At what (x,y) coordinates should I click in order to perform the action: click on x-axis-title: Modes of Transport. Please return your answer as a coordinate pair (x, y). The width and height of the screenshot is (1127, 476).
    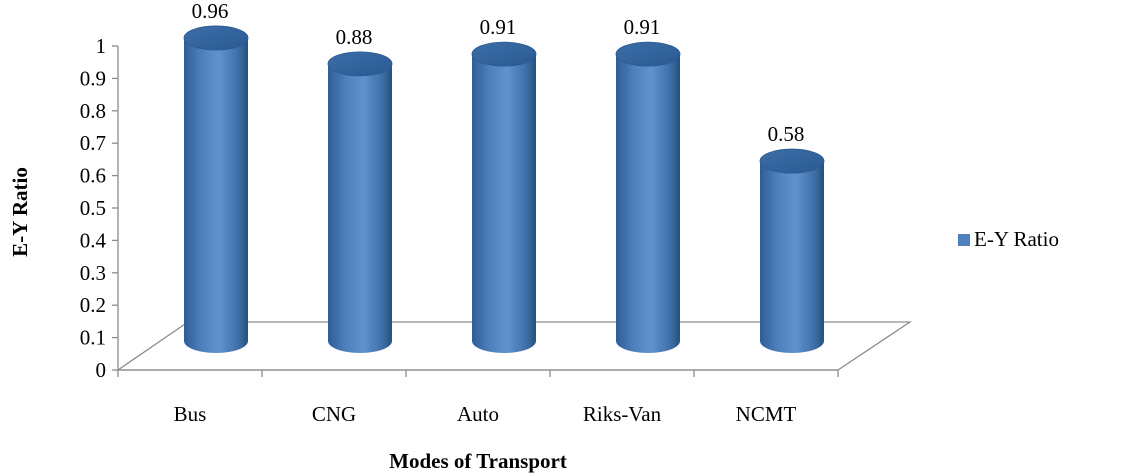
    Looking at the image, I should click on (478, 461).